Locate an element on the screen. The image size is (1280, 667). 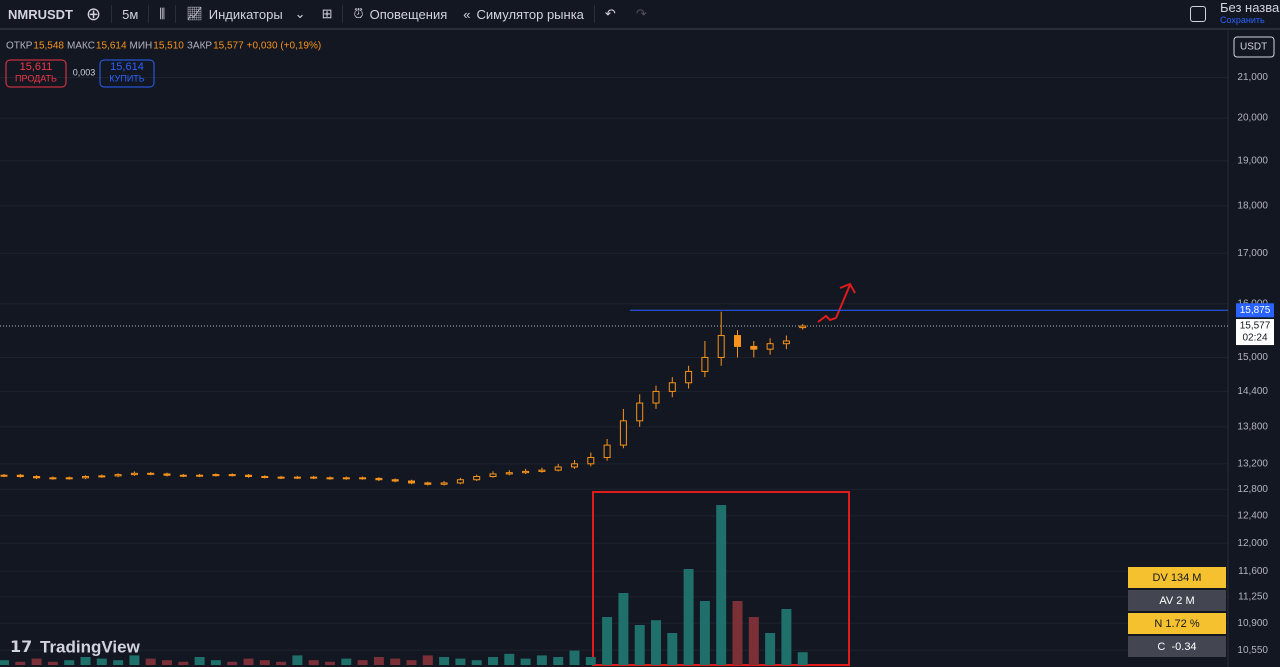
countdown: 02:24 is located at coordinates (1254, 338).